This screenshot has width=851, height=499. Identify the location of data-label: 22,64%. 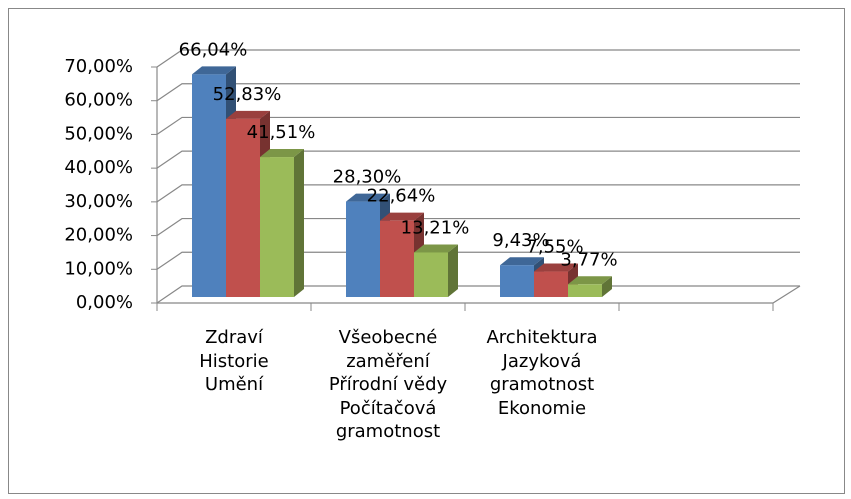
(401, 196).